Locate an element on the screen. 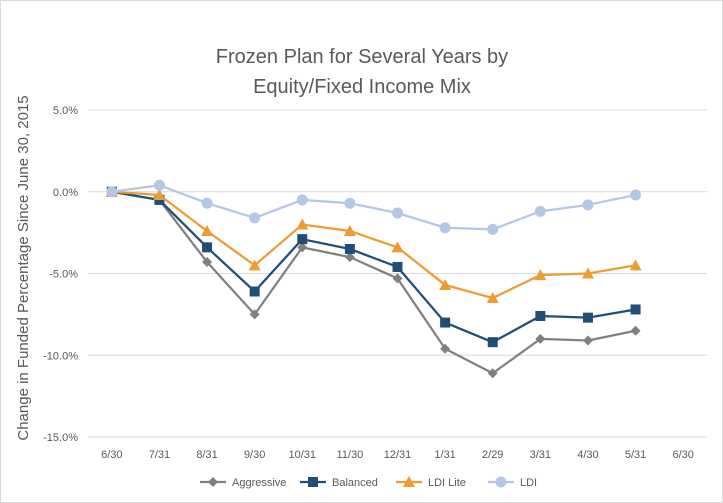  y-tick-label: -15.0% is located at coordinates (60, 438).